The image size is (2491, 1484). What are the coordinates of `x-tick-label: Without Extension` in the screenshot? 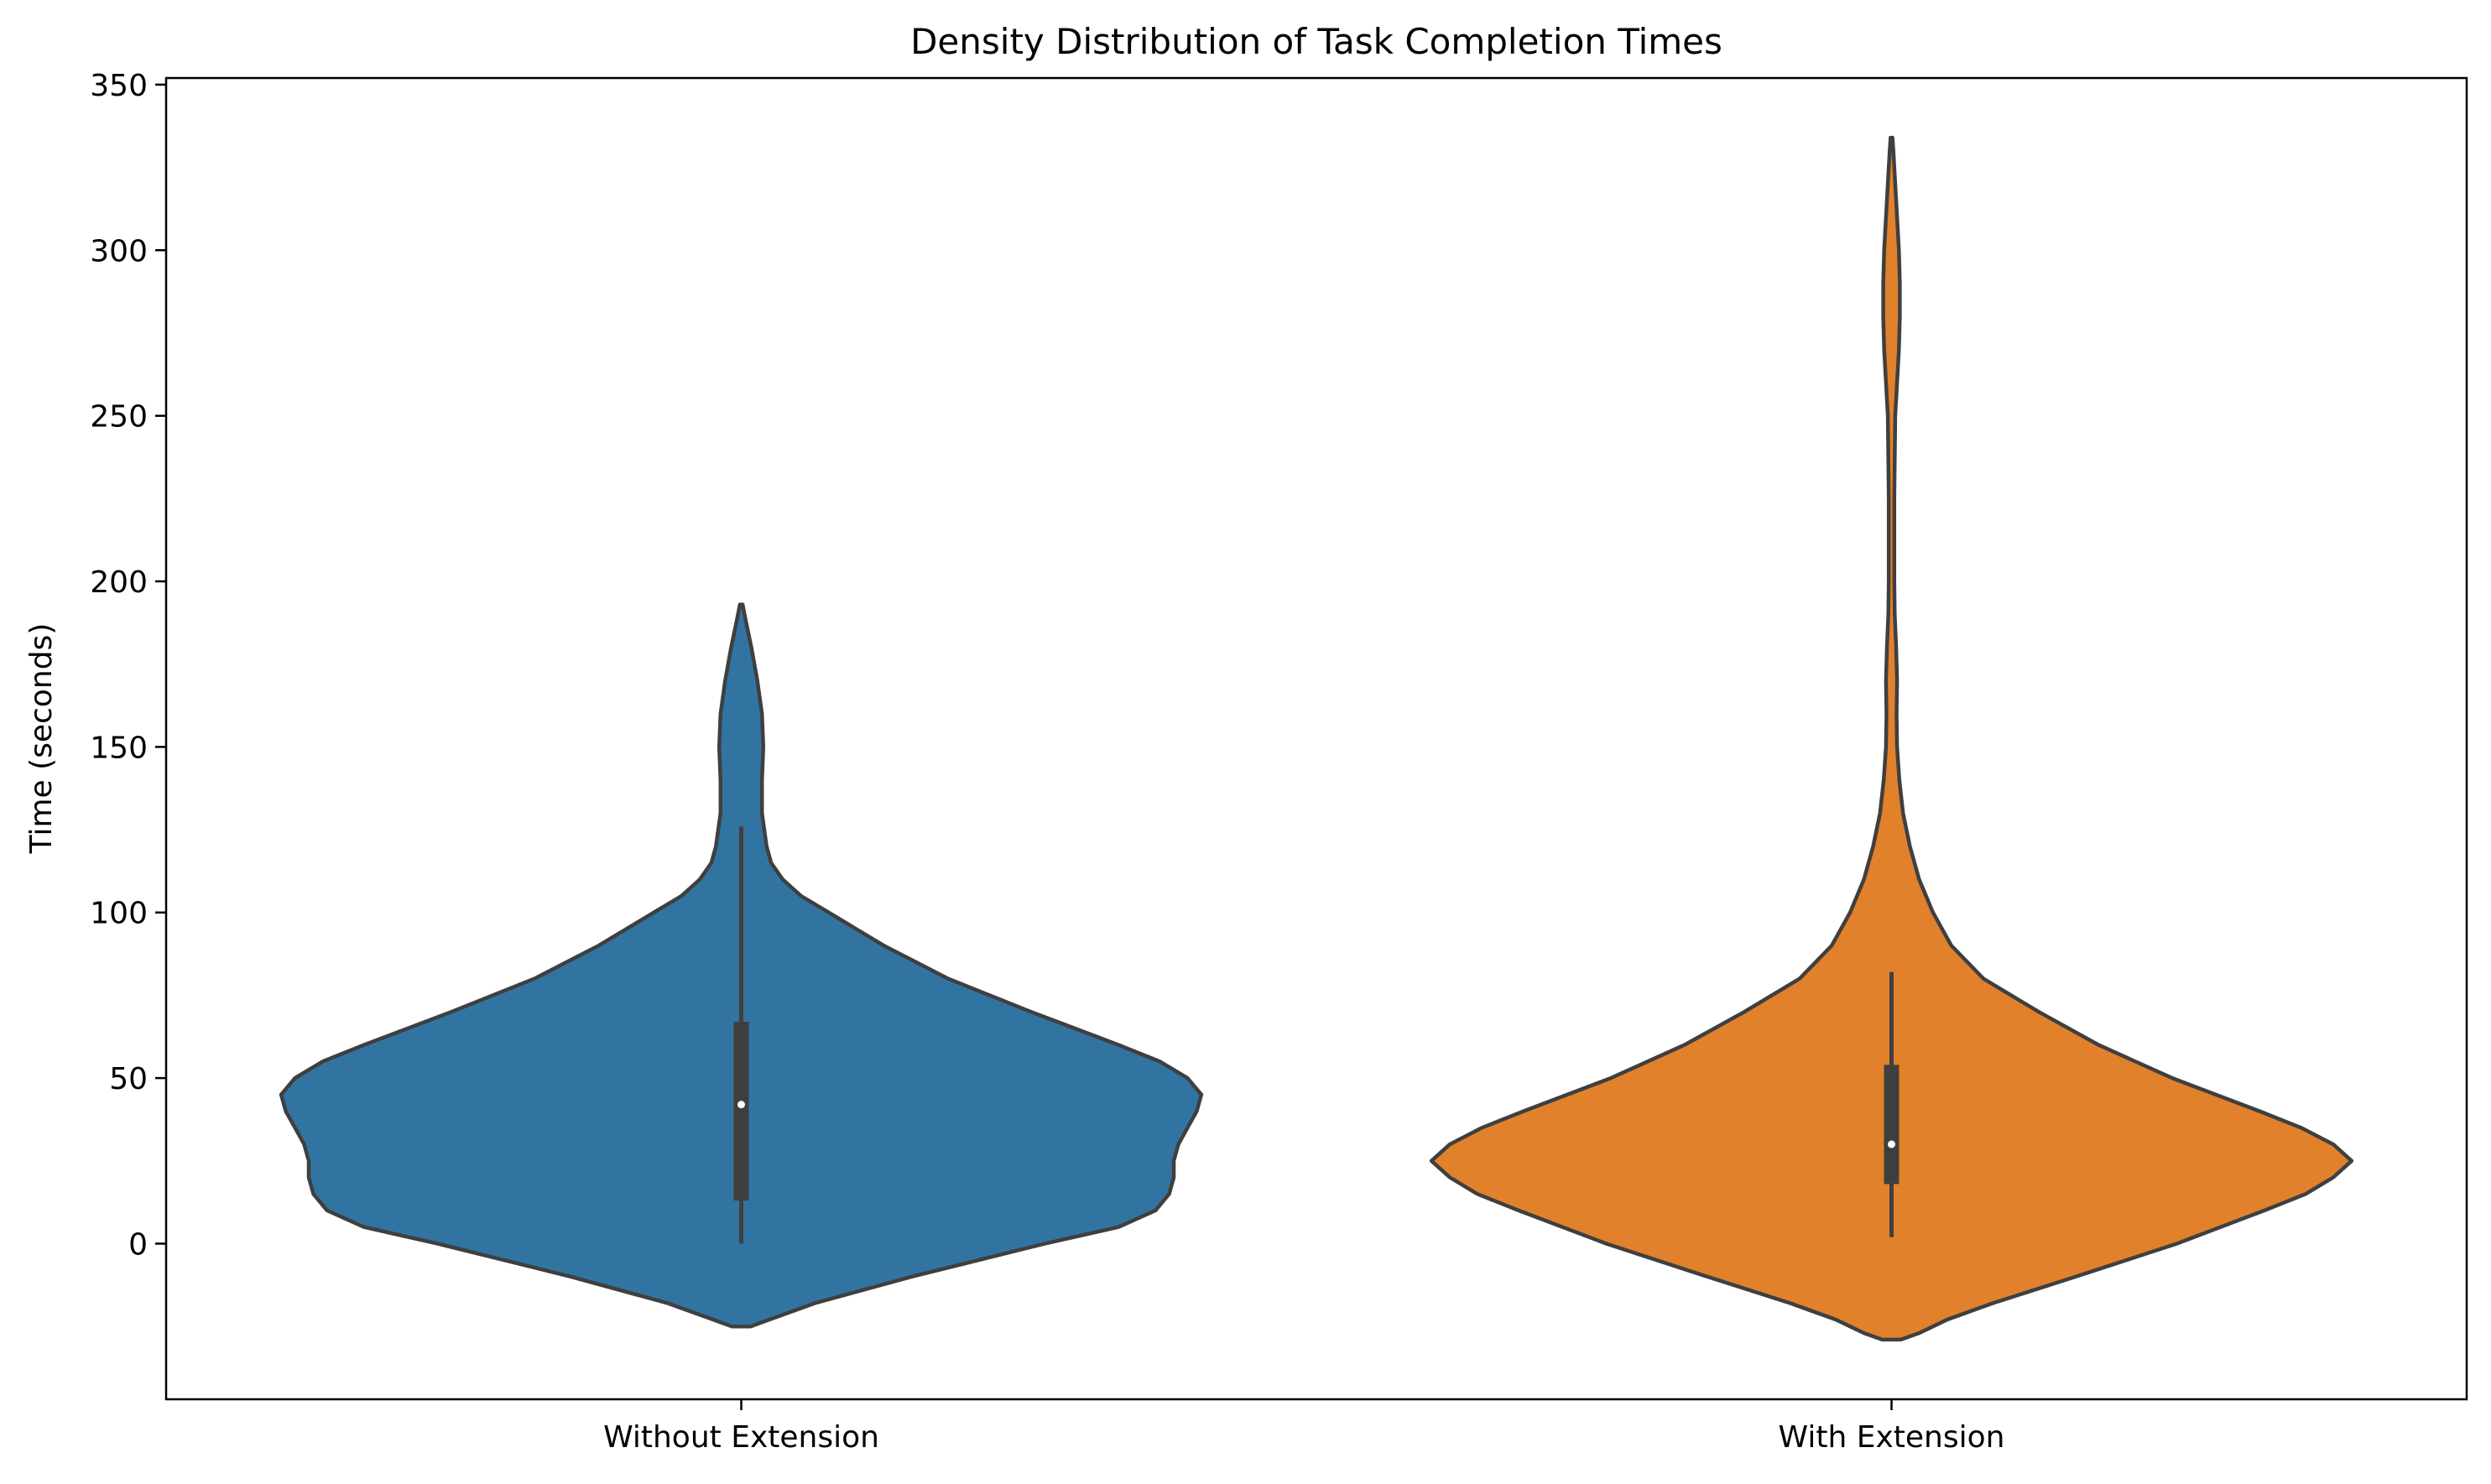 It's located at (741, 1437).